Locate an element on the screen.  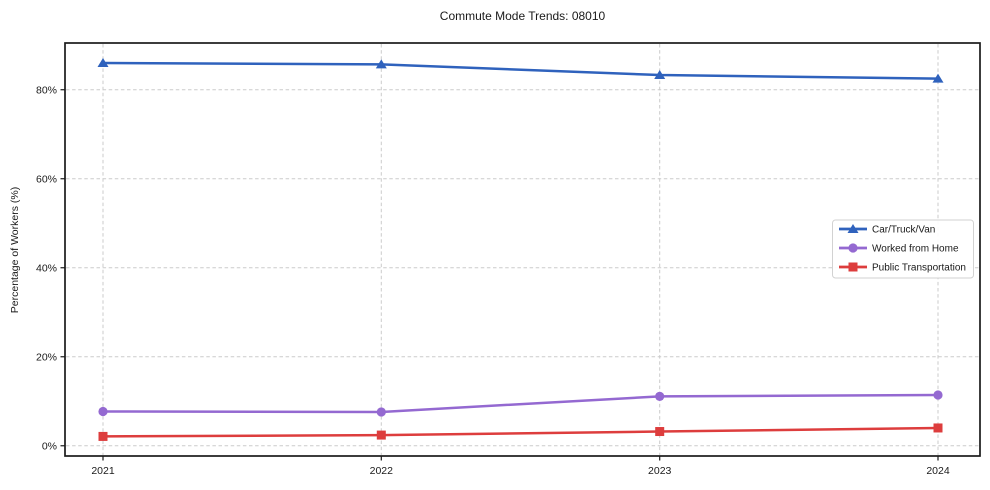
series-line-car-truck-van is located at coordinates (520, 70).